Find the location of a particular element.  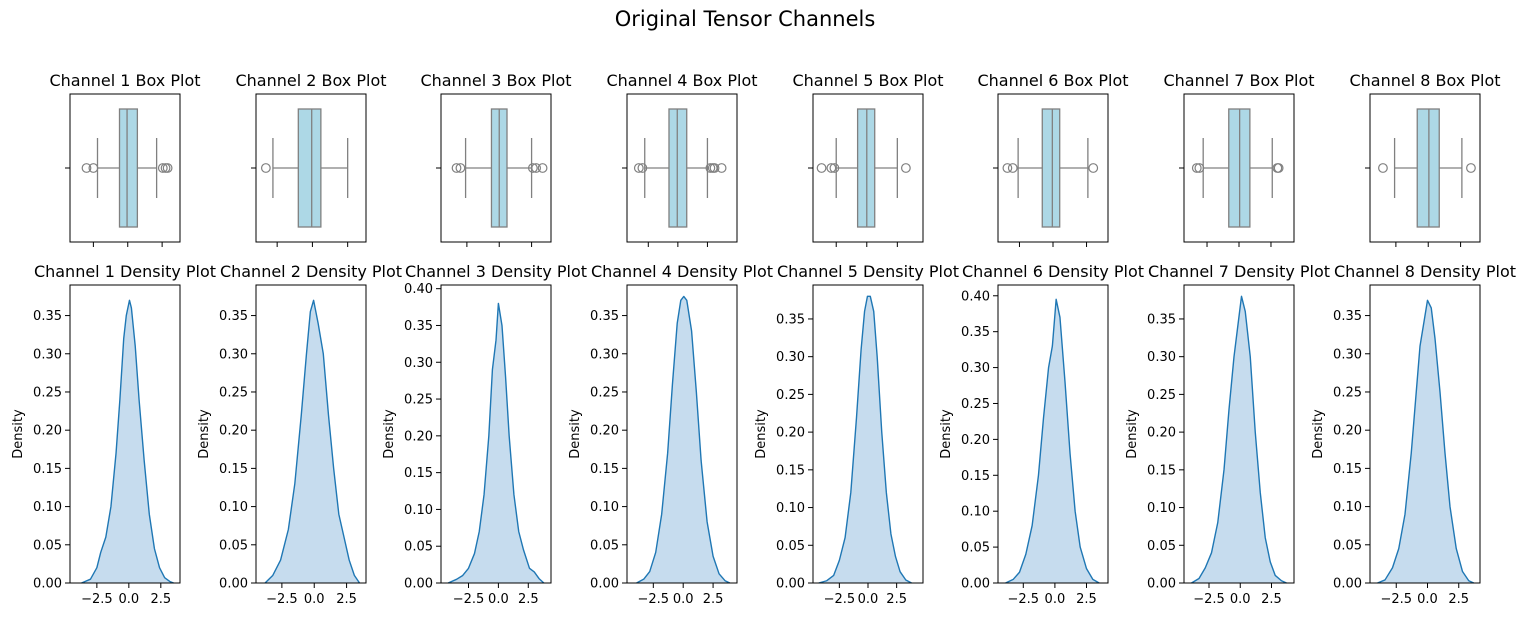

density-plot-title: Channel 1 Density Plot is located at coordinates (125, 271).